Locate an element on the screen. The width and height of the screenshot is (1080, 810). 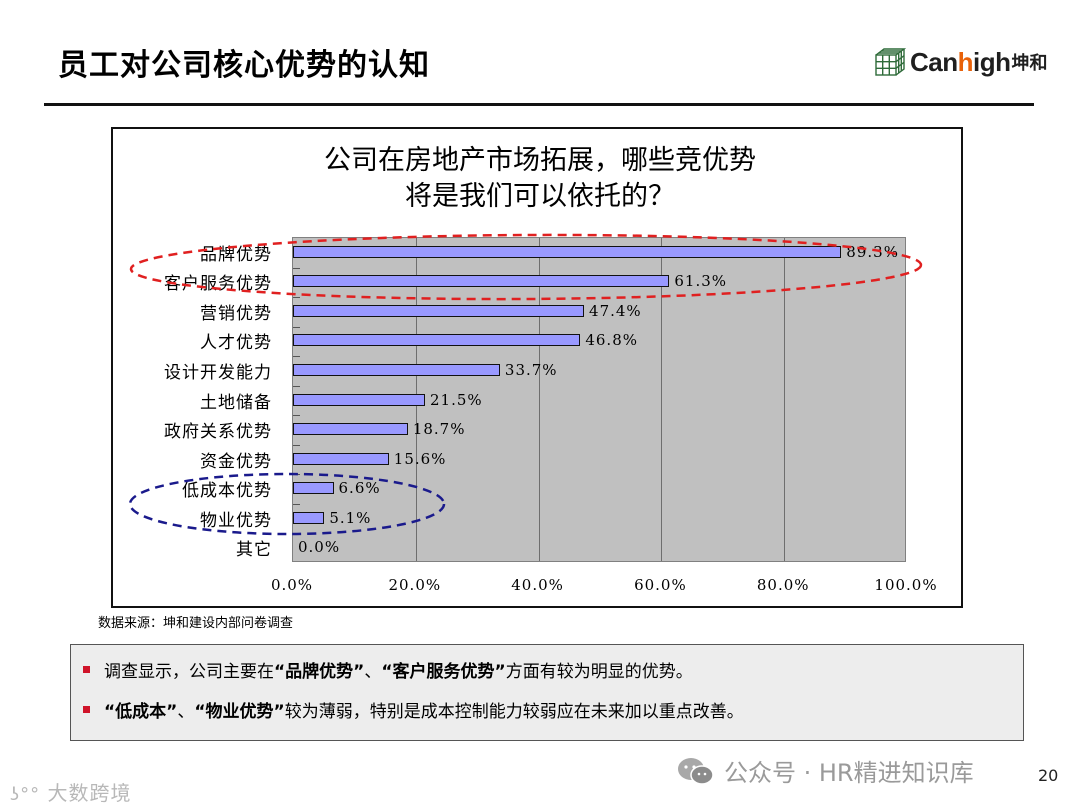
summary-text: 较为薄弱，特别是成本控制能力较弱应在未来加以重点改善。 is located at coordinates (514, 712).